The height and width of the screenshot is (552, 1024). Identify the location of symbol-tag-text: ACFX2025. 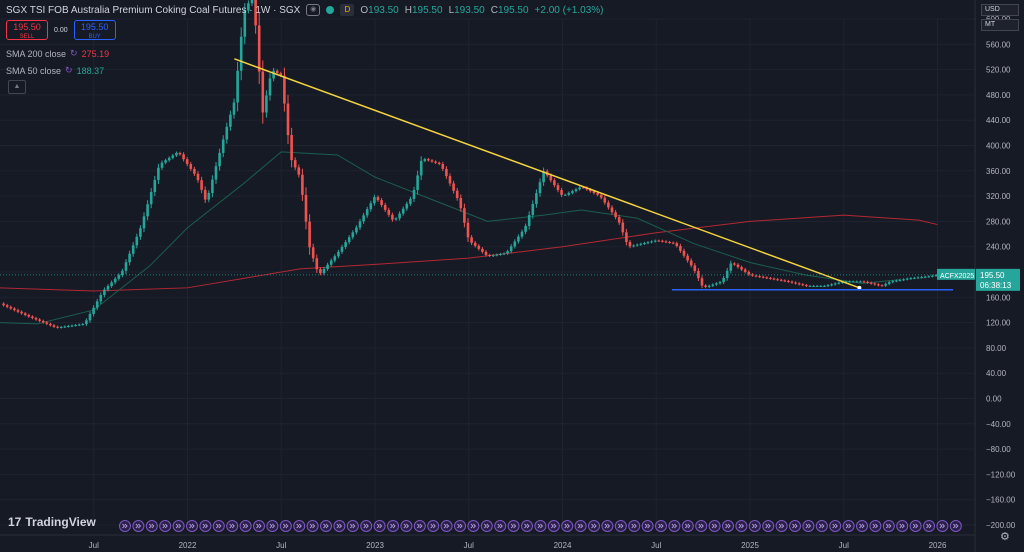
(957, 276).